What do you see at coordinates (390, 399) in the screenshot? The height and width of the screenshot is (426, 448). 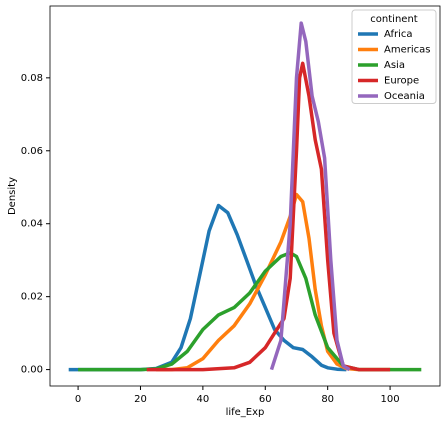 I see `x-tick-label: 100` at bounding box center [390, 399].